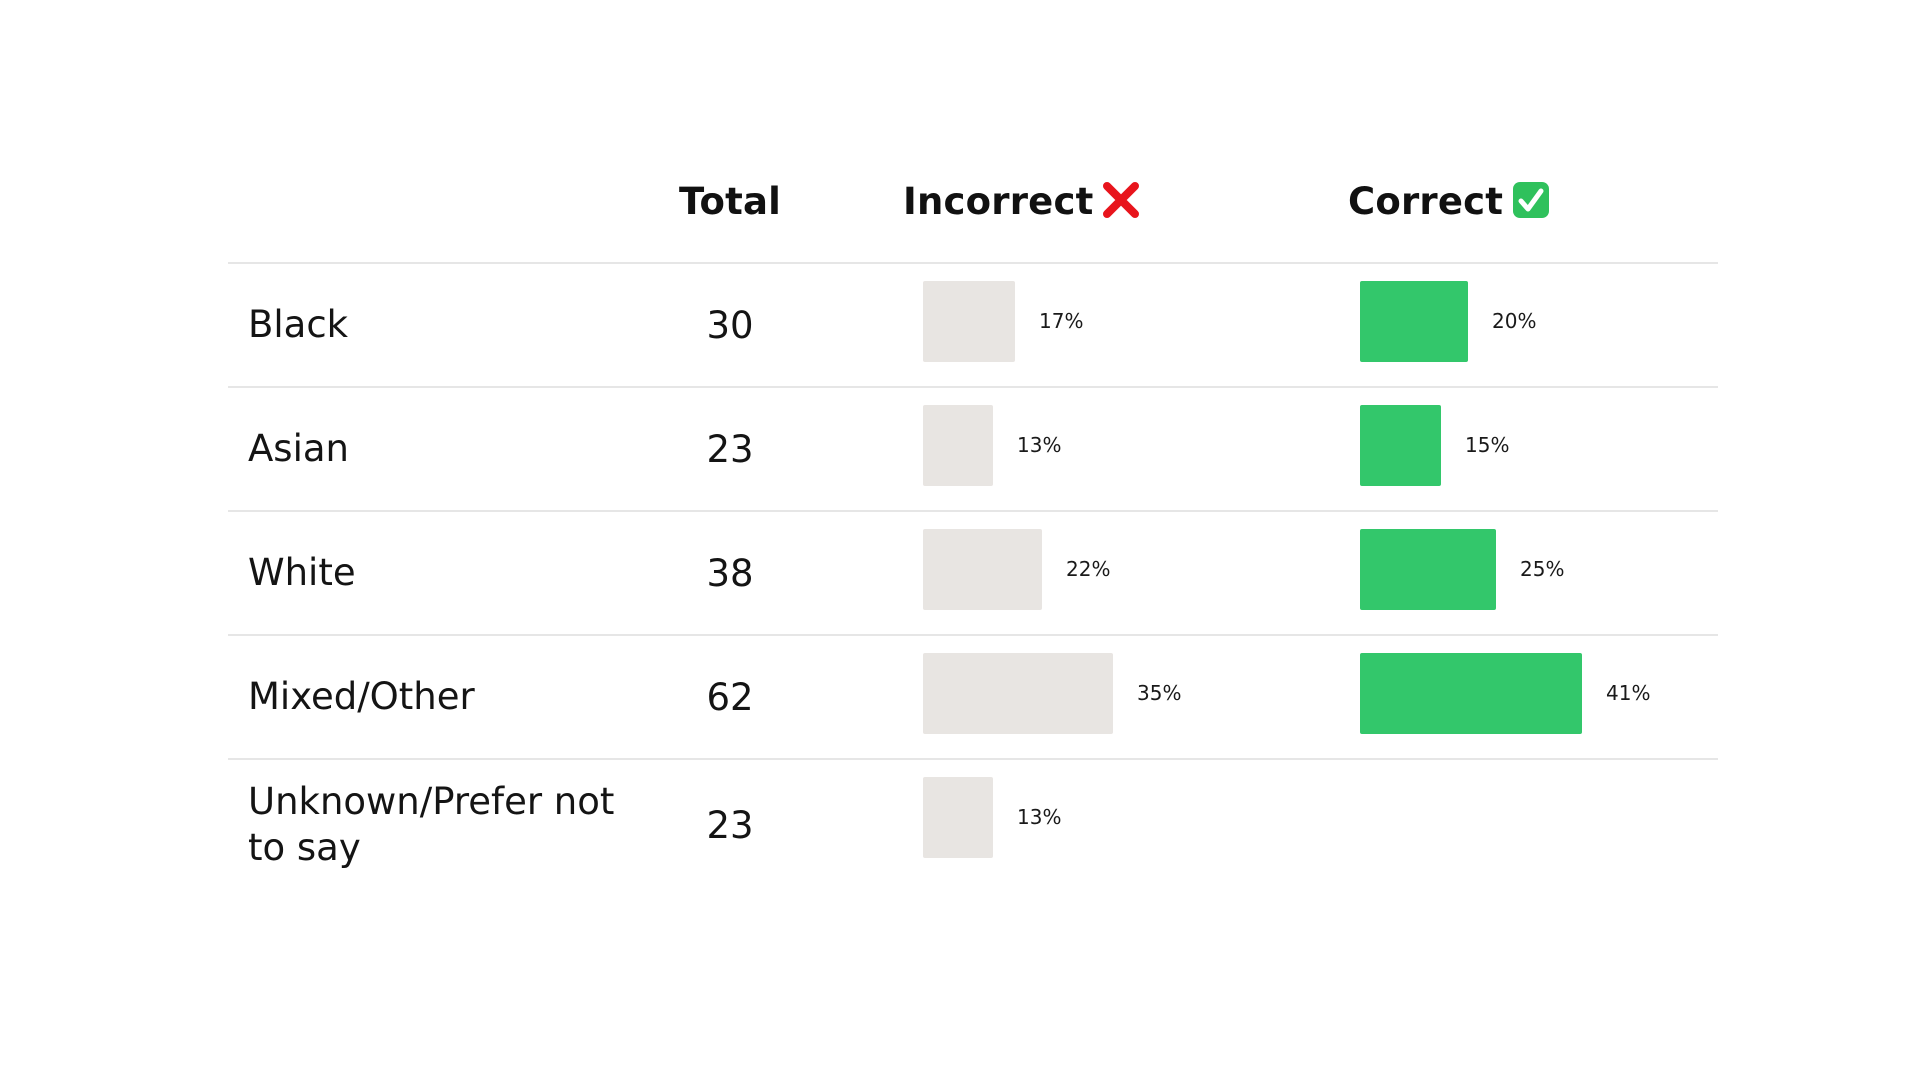 The width and height of the screenshot is (1920, 1077). Describe the element at coordinates (1514, 321) in the screenshot. I see `correct-percent-label: 20%` at that location.